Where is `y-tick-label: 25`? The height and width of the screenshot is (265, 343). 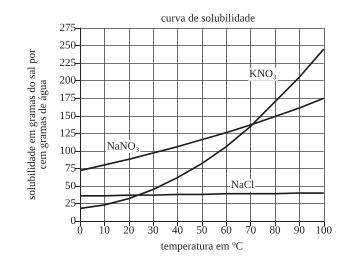
y-tick-label: 25 is located at coordinates (70, 204).